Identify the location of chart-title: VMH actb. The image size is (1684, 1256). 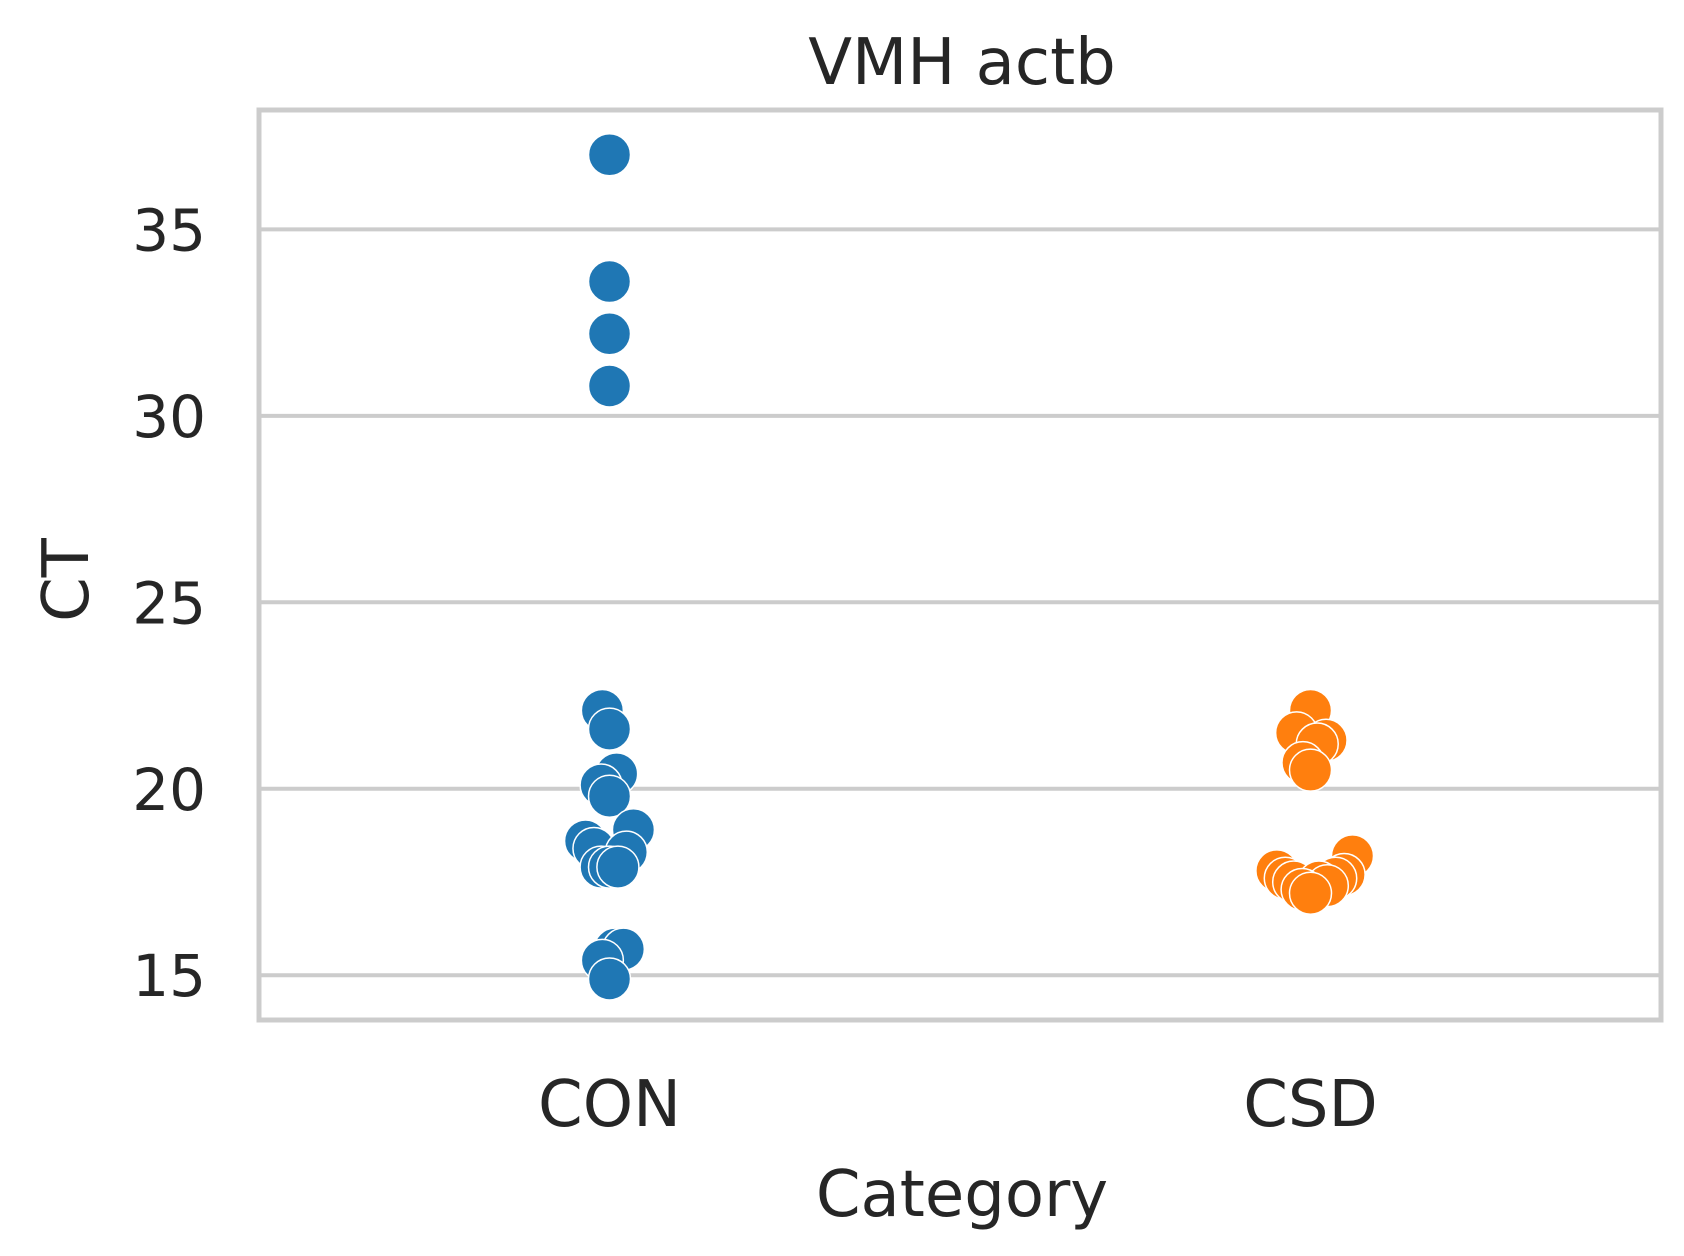
(962, 63).